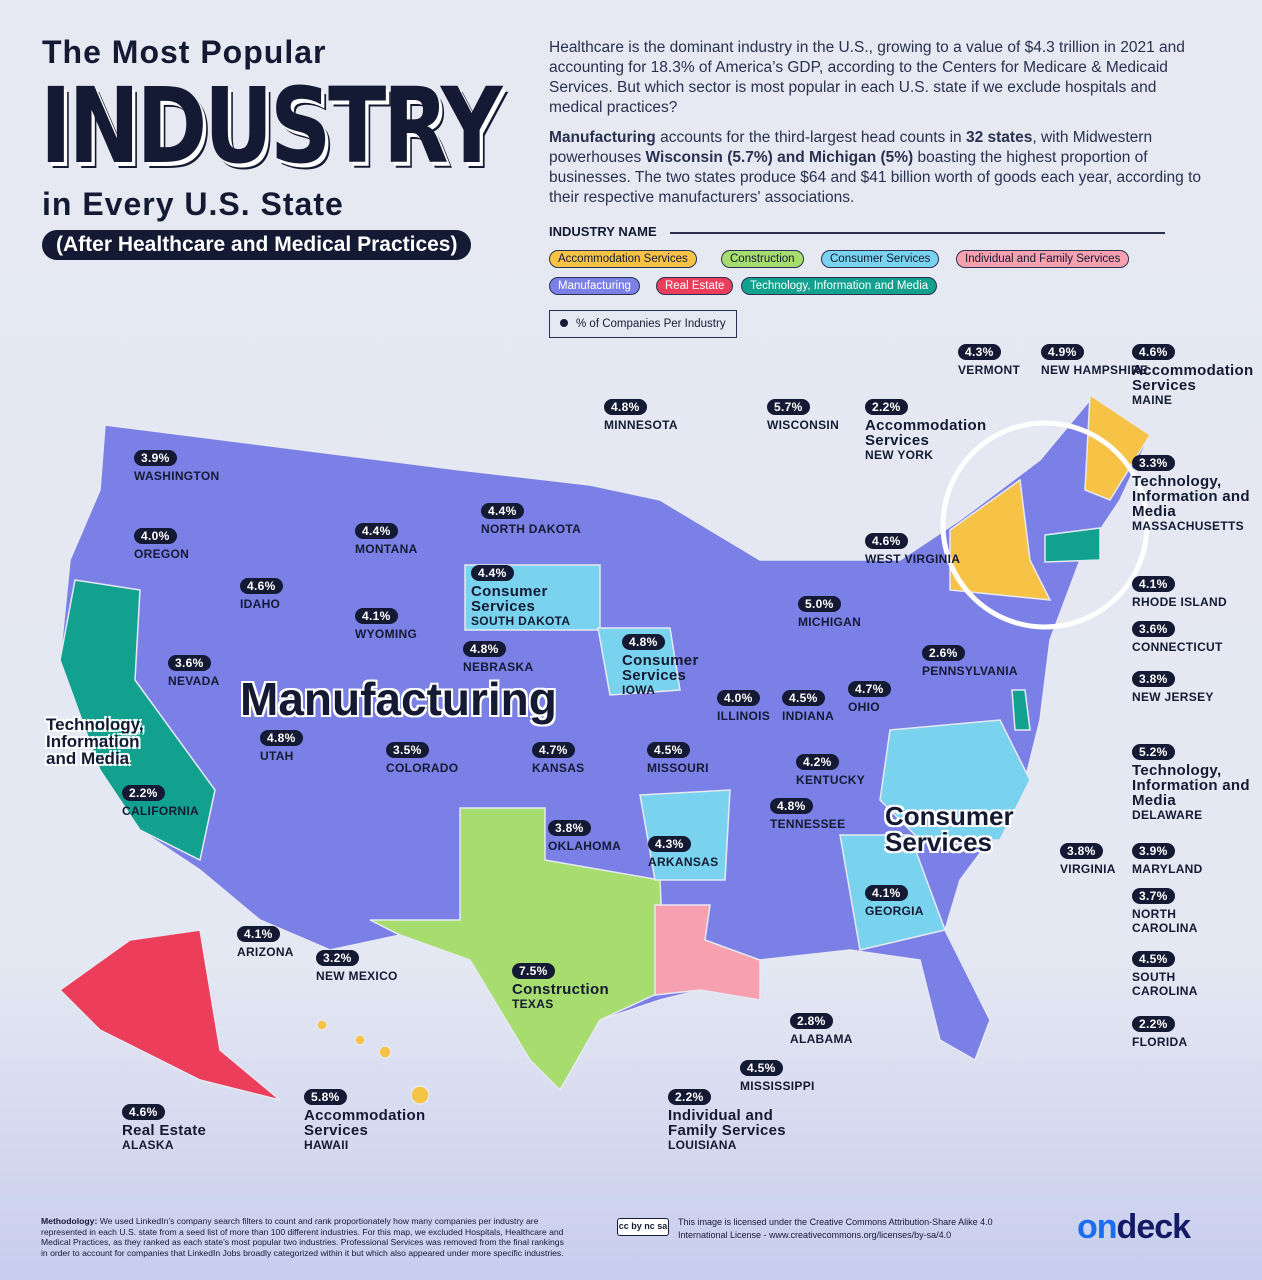 This screenshot has width=1262, height=1280. Describe the element at coordinates (223, 671) in the screenshot. I see `state-label: 3.6% NEVADA` at that location.